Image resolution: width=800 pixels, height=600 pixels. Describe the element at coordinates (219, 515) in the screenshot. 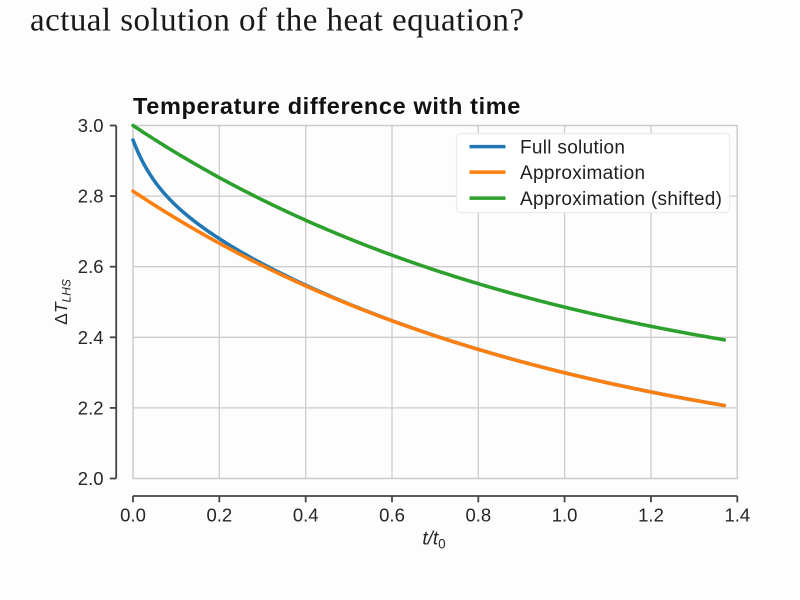

I see `svg-text: 0.2` at that location.